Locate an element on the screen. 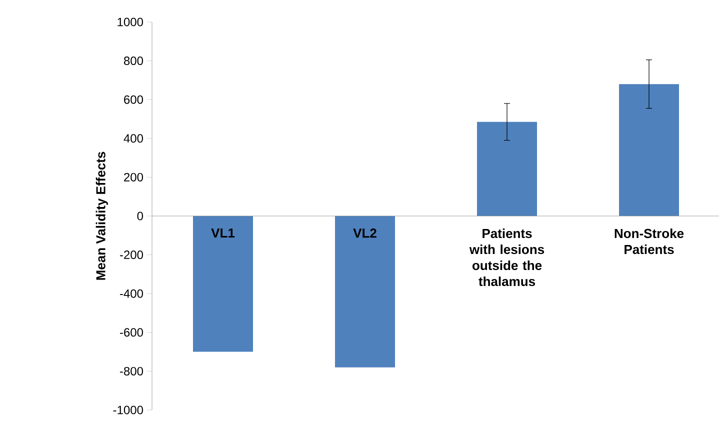  y-tick-label: 0 is located at coordinates (140, 216).